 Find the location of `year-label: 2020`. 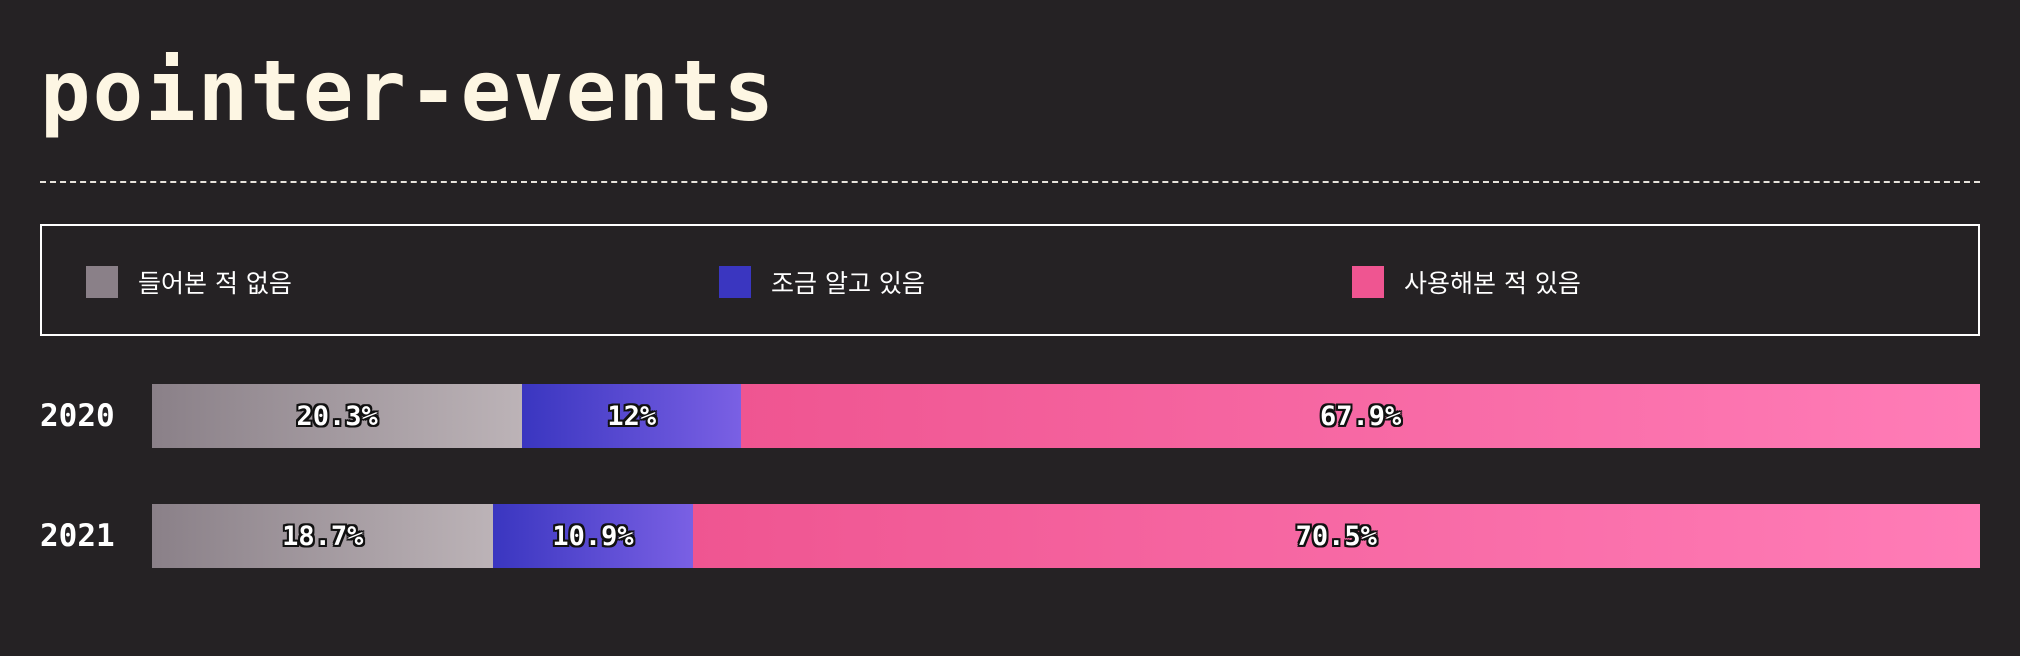

year-label: 2020 is located at coordinates (77, 416).